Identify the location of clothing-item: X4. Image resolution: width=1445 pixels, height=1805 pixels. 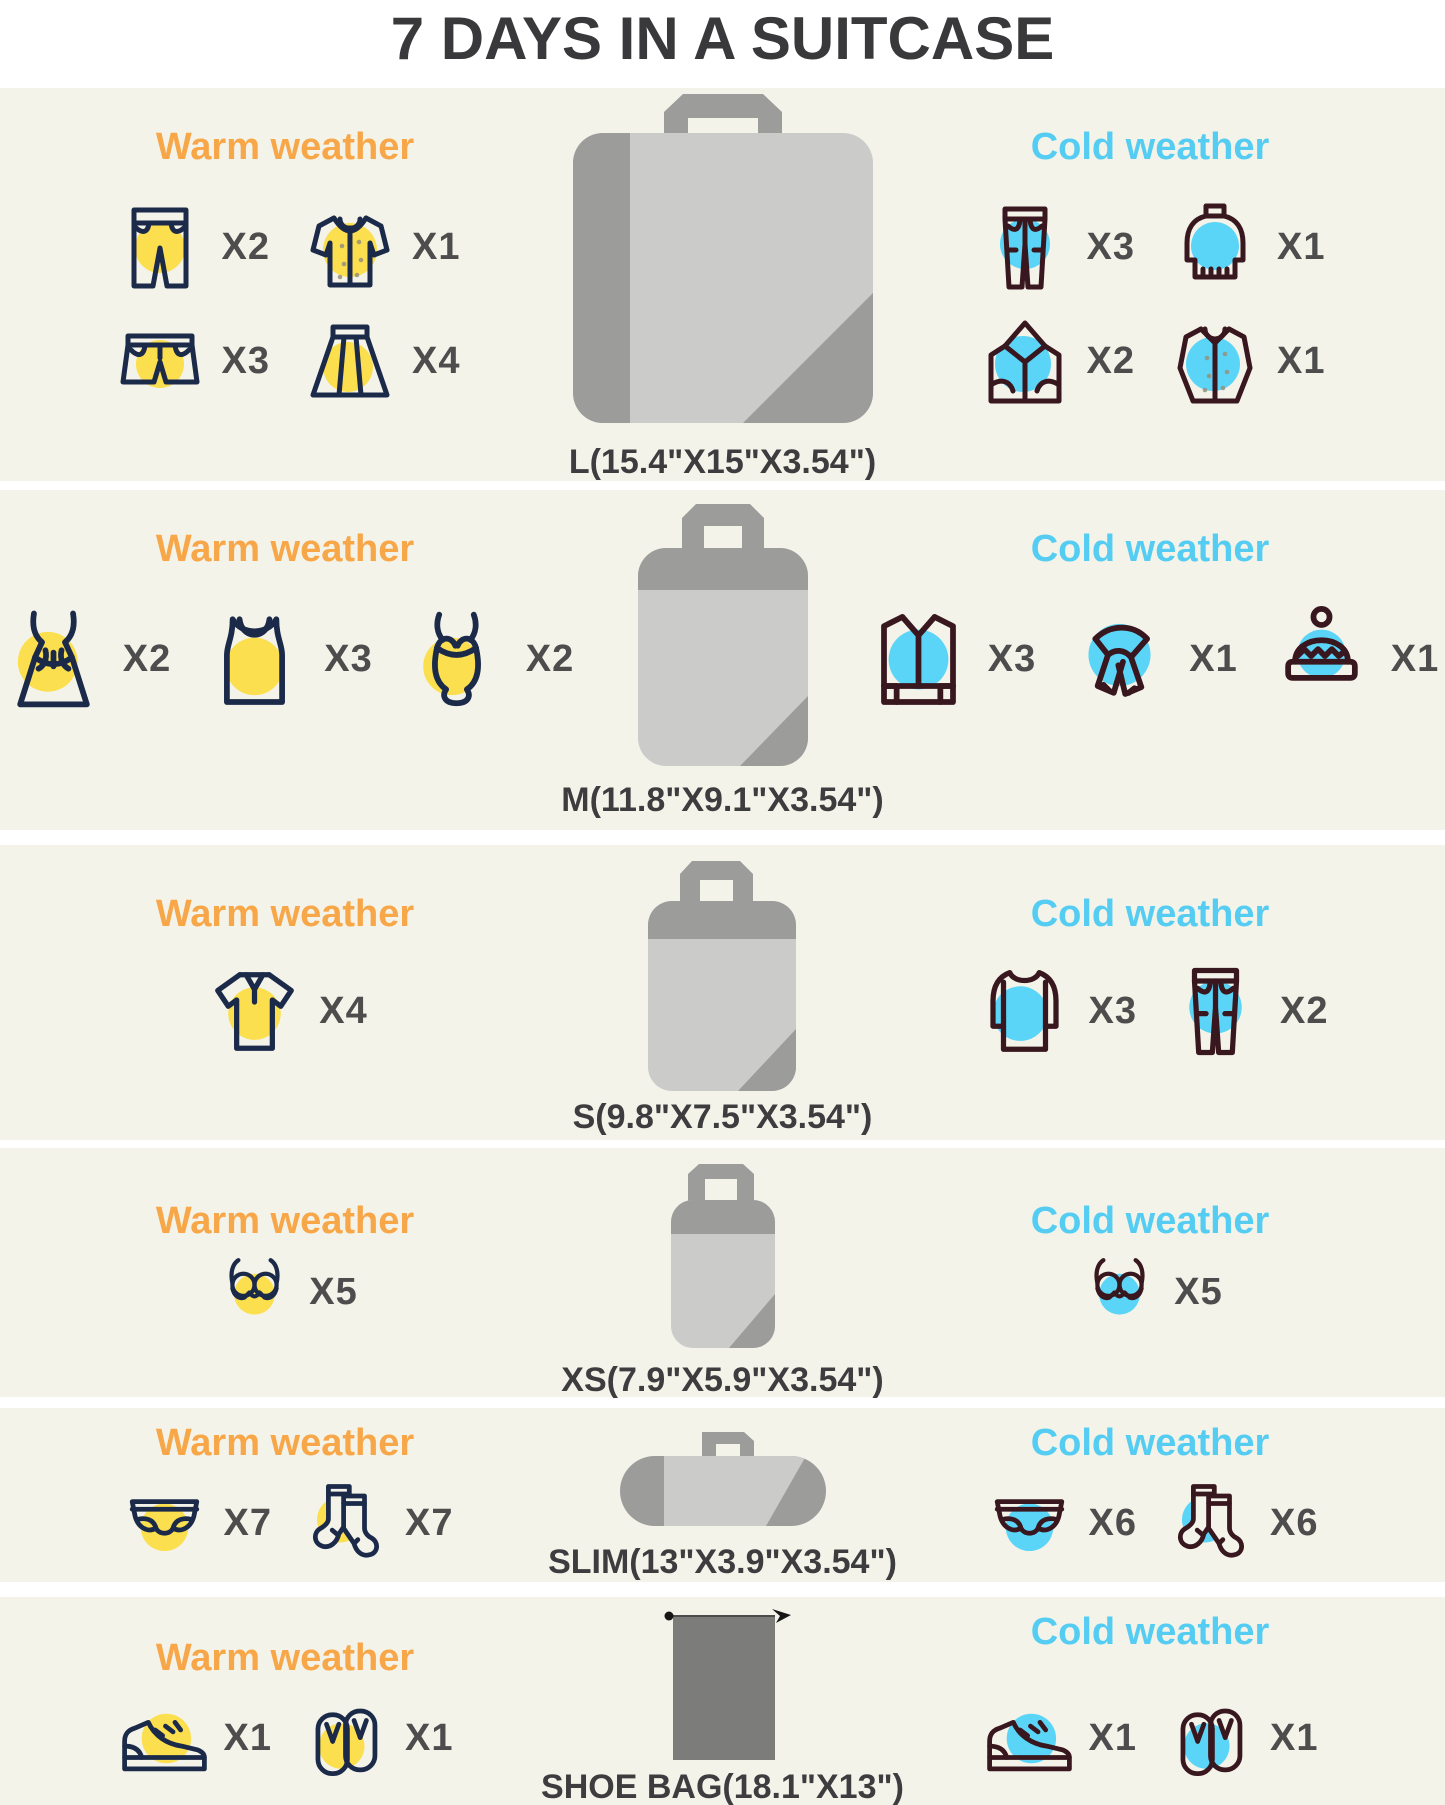
(284, 1011).